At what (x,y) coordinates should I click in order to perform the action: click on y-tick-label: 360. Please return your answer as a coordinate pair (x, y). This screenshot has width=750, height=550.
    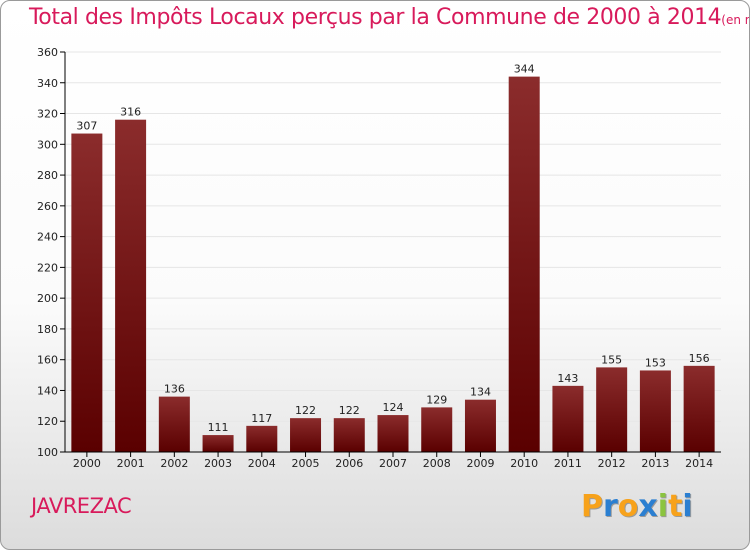
    Looking at the image, I should click on (47, 52).